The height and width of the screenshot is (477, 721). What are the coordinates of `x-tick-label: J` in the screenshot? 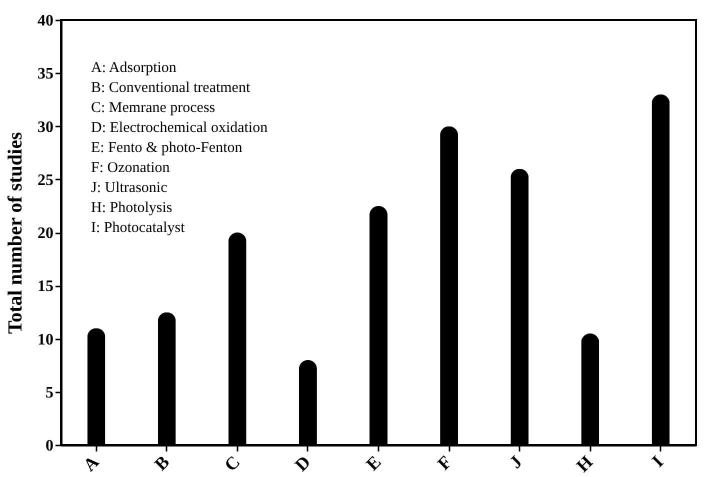 It's located at (515, 462).